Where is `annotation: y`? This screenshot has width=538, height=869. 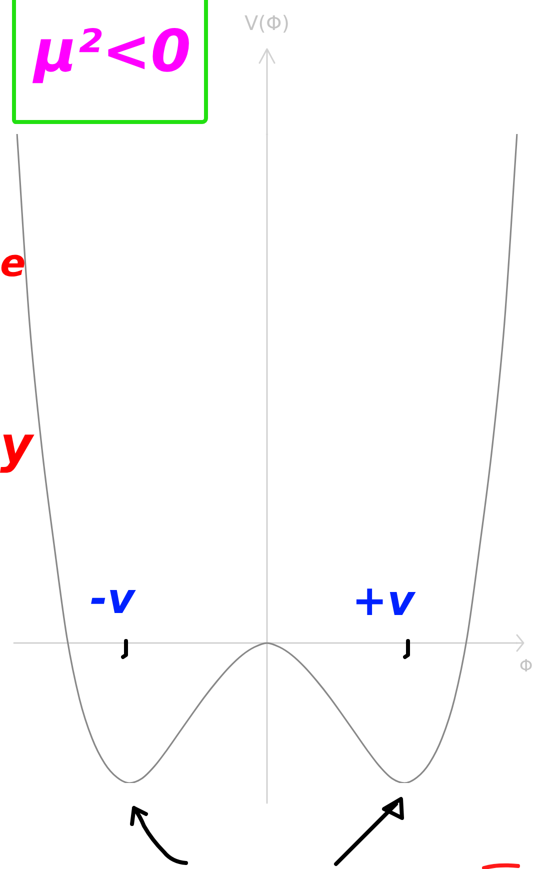
annotation: y is located at coordinates (16, 445).